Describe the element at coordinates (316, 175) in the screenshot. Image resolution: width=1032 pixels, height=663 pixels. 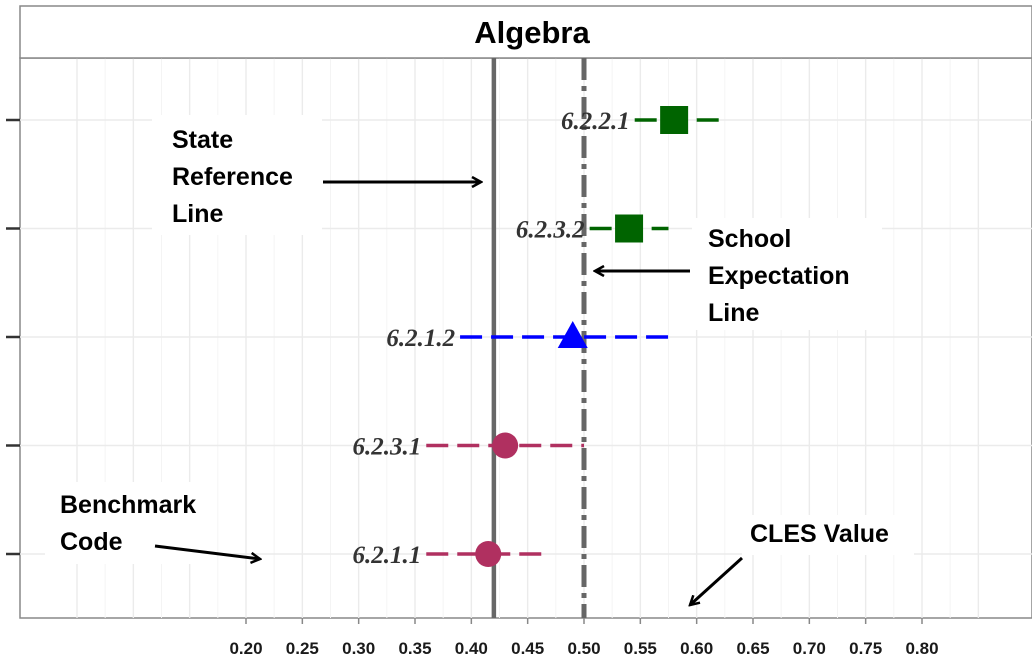
I see `state-reference-annotation: State Reference Line` at that location.